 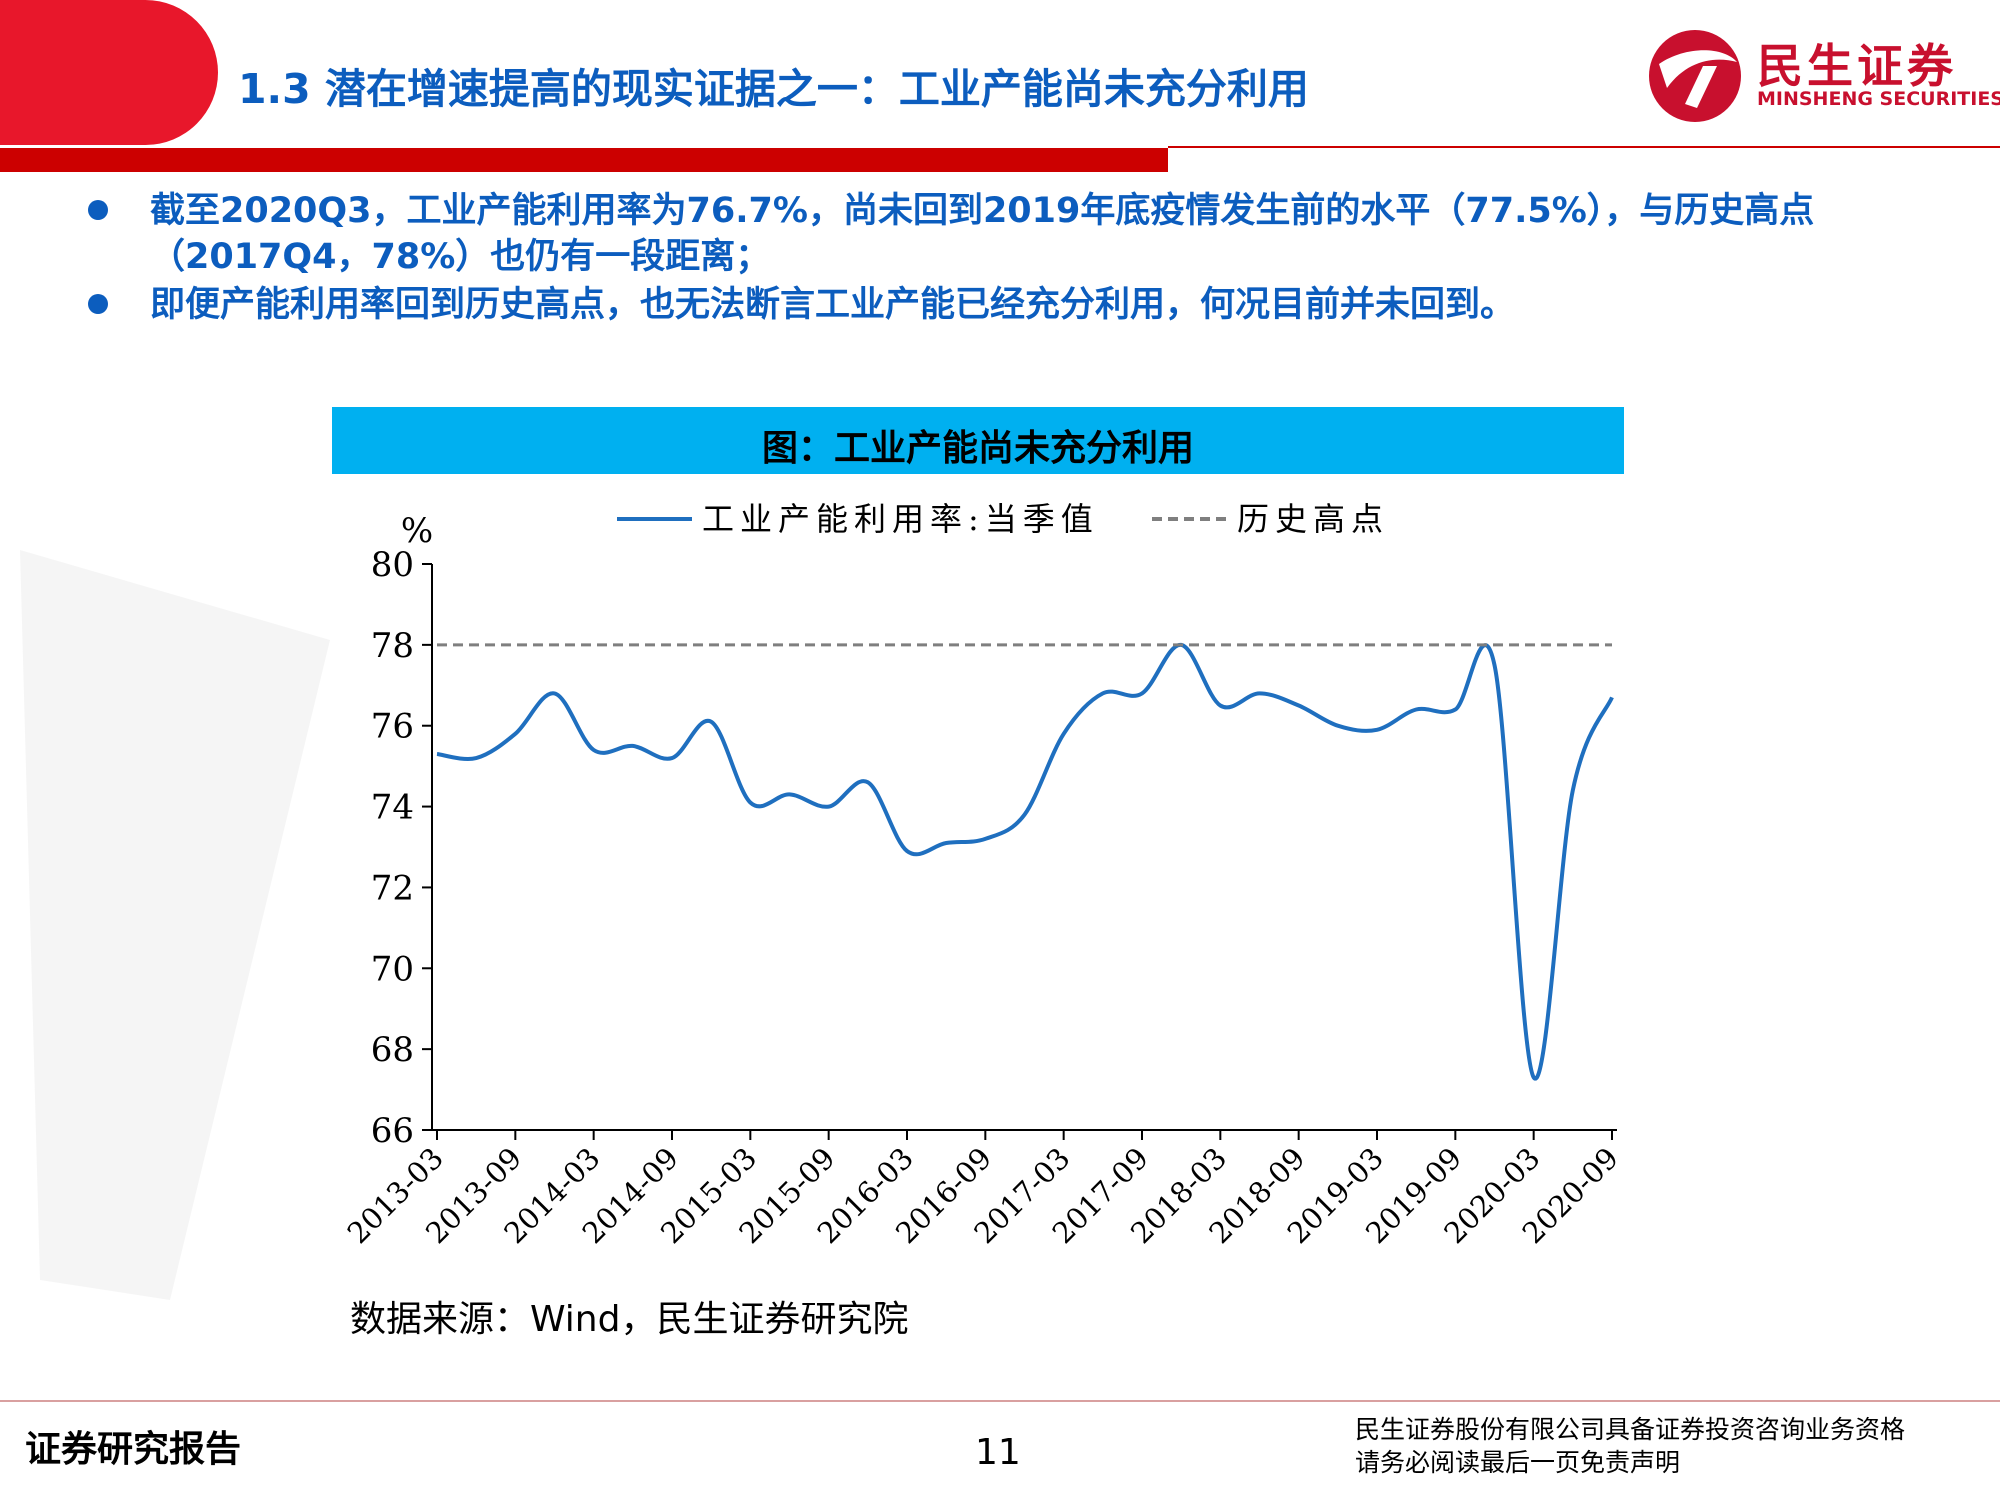 What do you see at coordinates (392, 727) in the screenshot?
I see `y-tick-label: 76` at bounding box center [392, 727].